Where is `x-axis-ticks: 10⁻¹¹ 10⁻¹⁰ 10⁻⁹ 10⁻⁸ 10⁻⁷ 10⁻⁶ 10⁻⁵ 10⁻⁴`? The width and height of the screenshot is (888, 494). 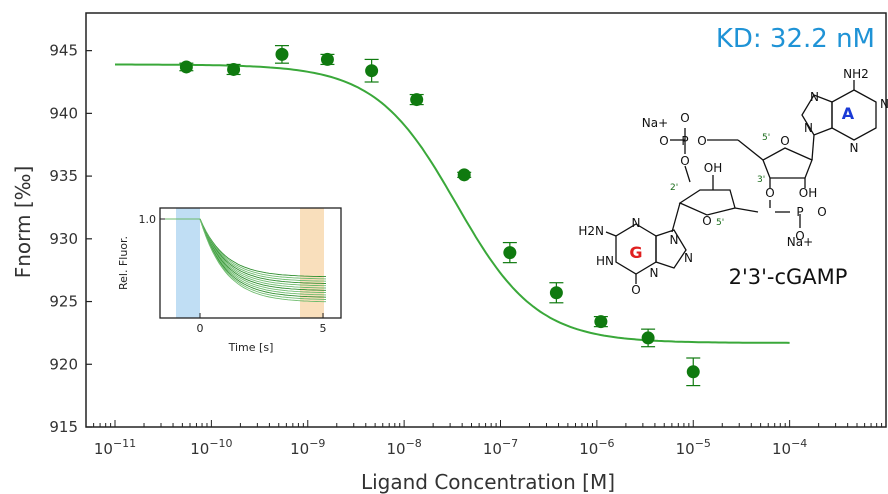 x-axis-ticks: 10⁻¹¹ 10⁻¹⁰ 10⁻⁹ 10⁻⁸ 10⁻⁷ 10⁻⁶ 10⁻⁵ 10⁻⁴ is located at coordinates (486, 439).